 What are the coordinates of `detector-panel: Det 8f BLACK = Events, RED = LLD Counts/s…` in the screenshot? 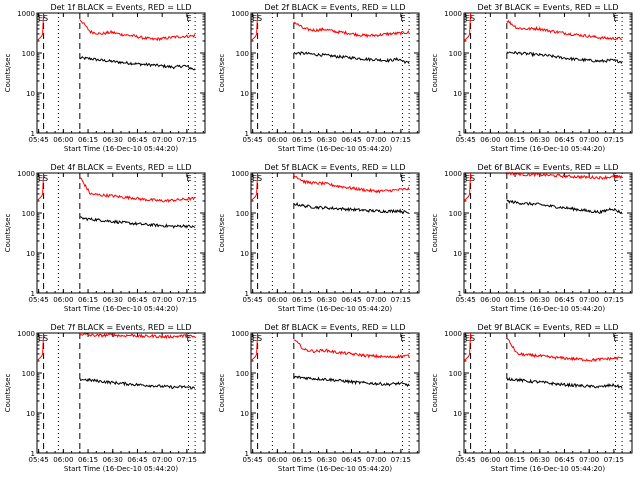 It's located at (319, 398).